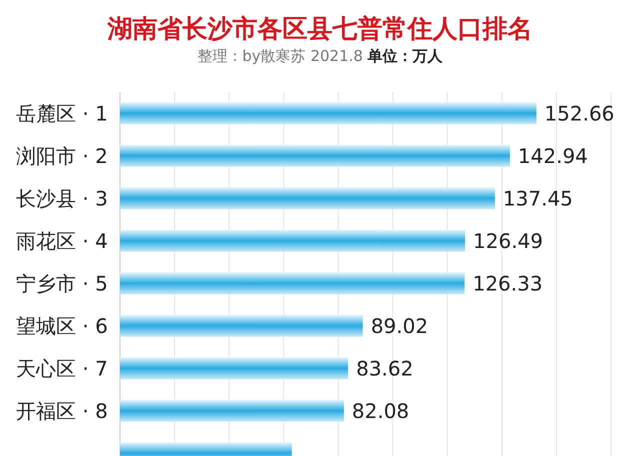 Image resolution: width=640 pixels, height=456 pixels. What do you see at coordinates (62, 326) in the screenshot?
I see `y-tick-label: 望城区 · 6` at bounding box center [62, 326].